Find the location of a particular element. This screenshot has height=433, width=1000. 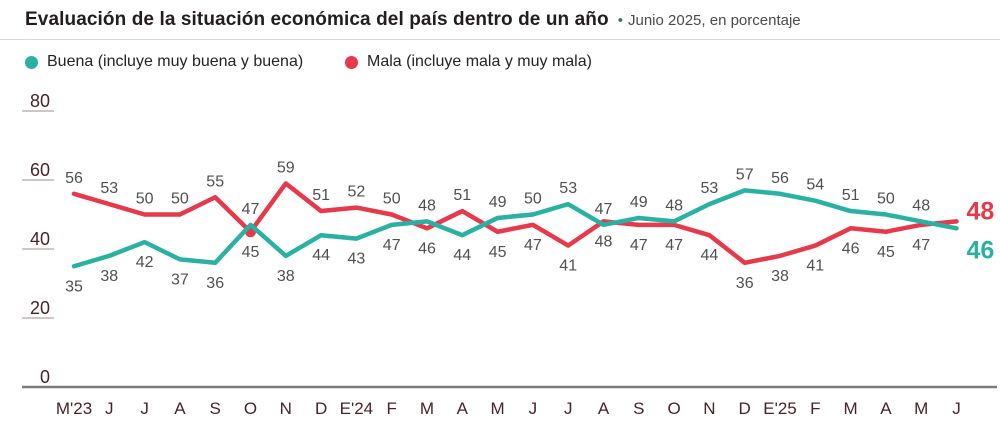

mala-value-label: 44 is located at coordinates (710, 255).